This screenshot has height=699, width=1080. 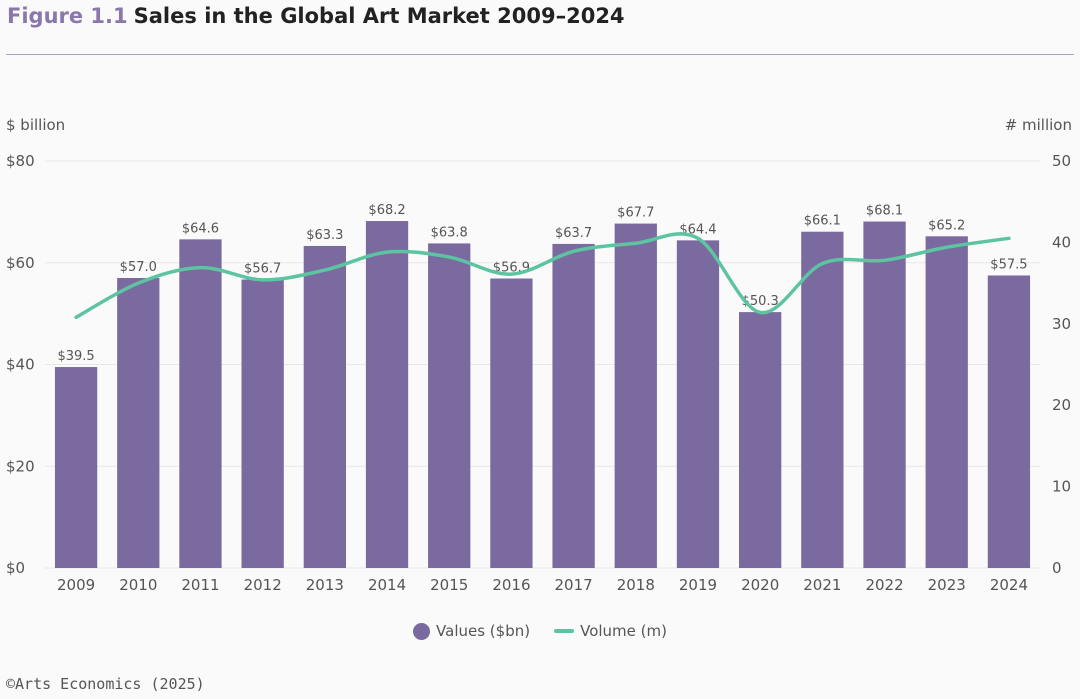 I want to click on legend-item-volume: Volume (m), so click(x=610, y=631).